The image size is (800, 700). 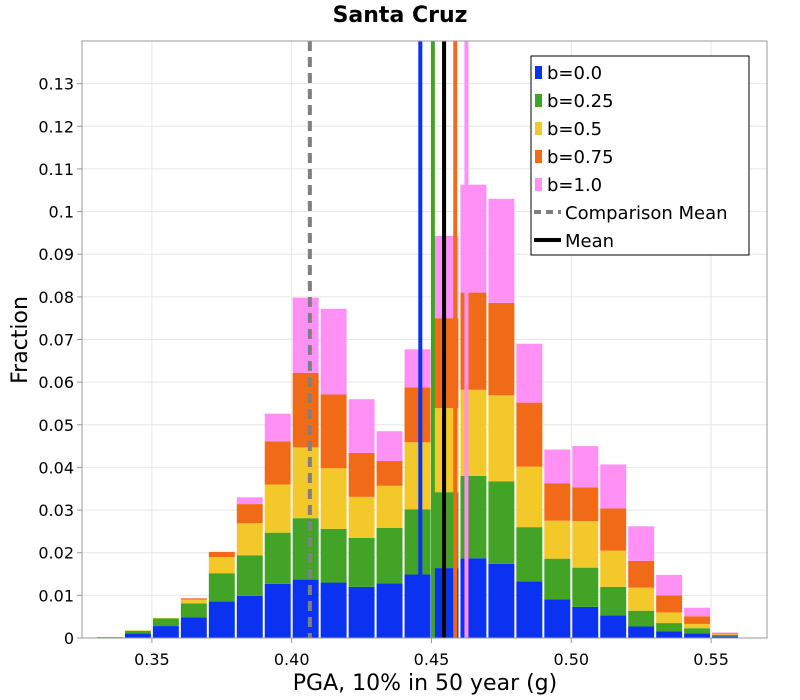 What do you see at coordinates (56, 254) in the screenshot?
I see `y-tick-label: 0.09` at bounding box center [56, 254].